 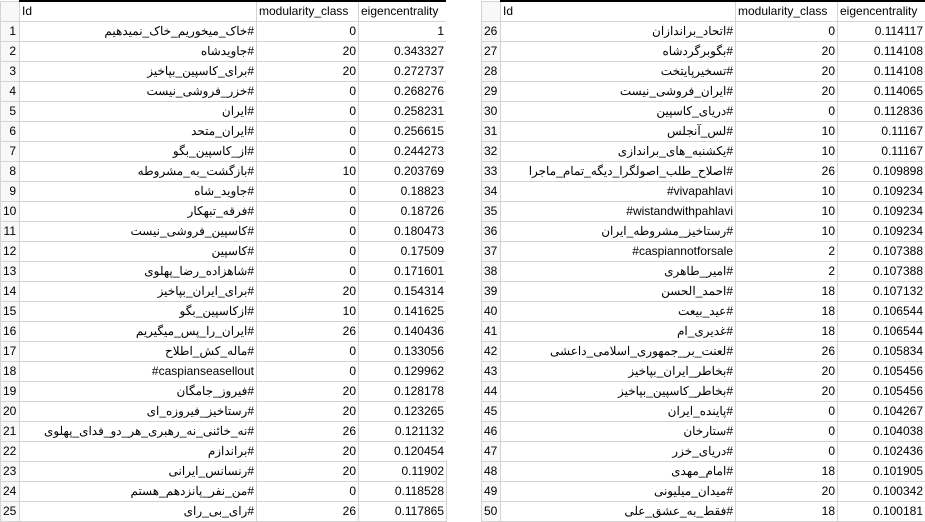 I want to click on row-number-cell: 40, so click(x=491, y=311).